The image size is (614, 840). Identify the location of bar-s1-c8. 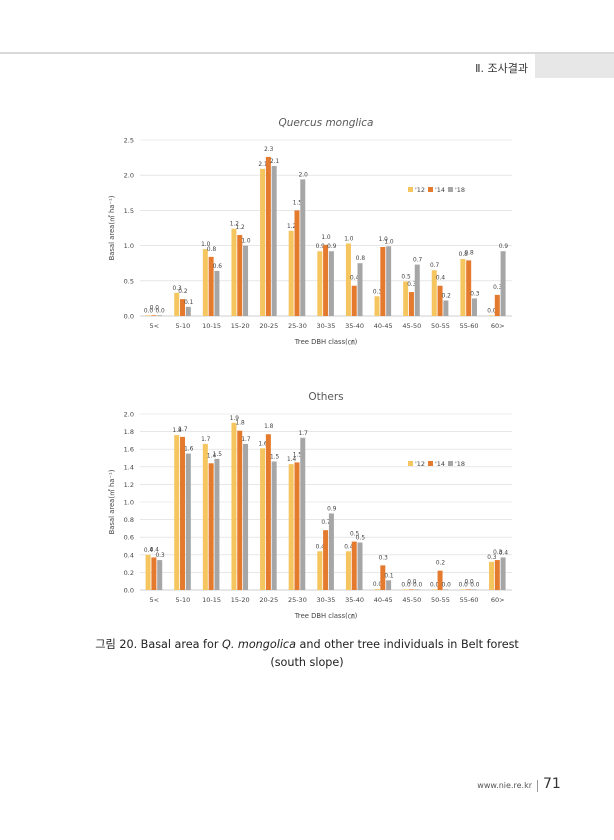
(383, 577).